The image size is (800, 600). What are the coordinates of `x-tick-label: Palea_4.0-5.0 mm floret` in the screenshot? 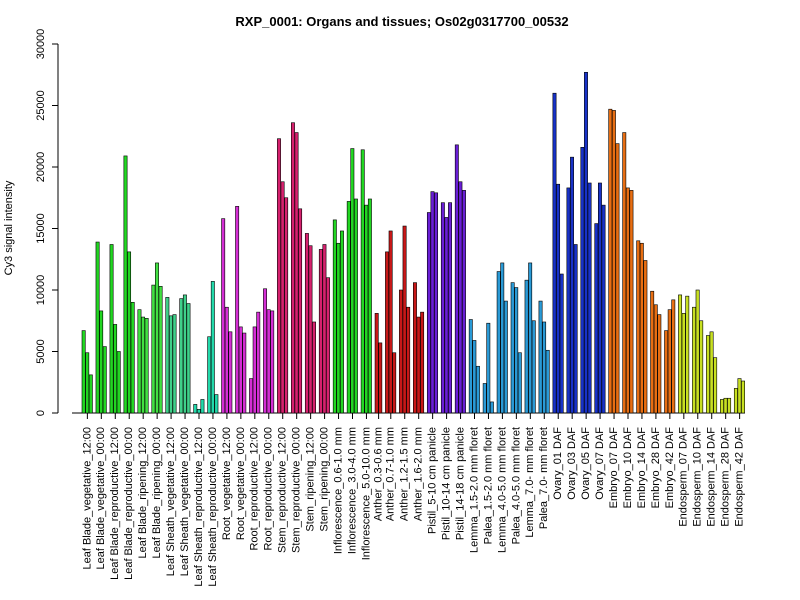 It's located at (516, 485).